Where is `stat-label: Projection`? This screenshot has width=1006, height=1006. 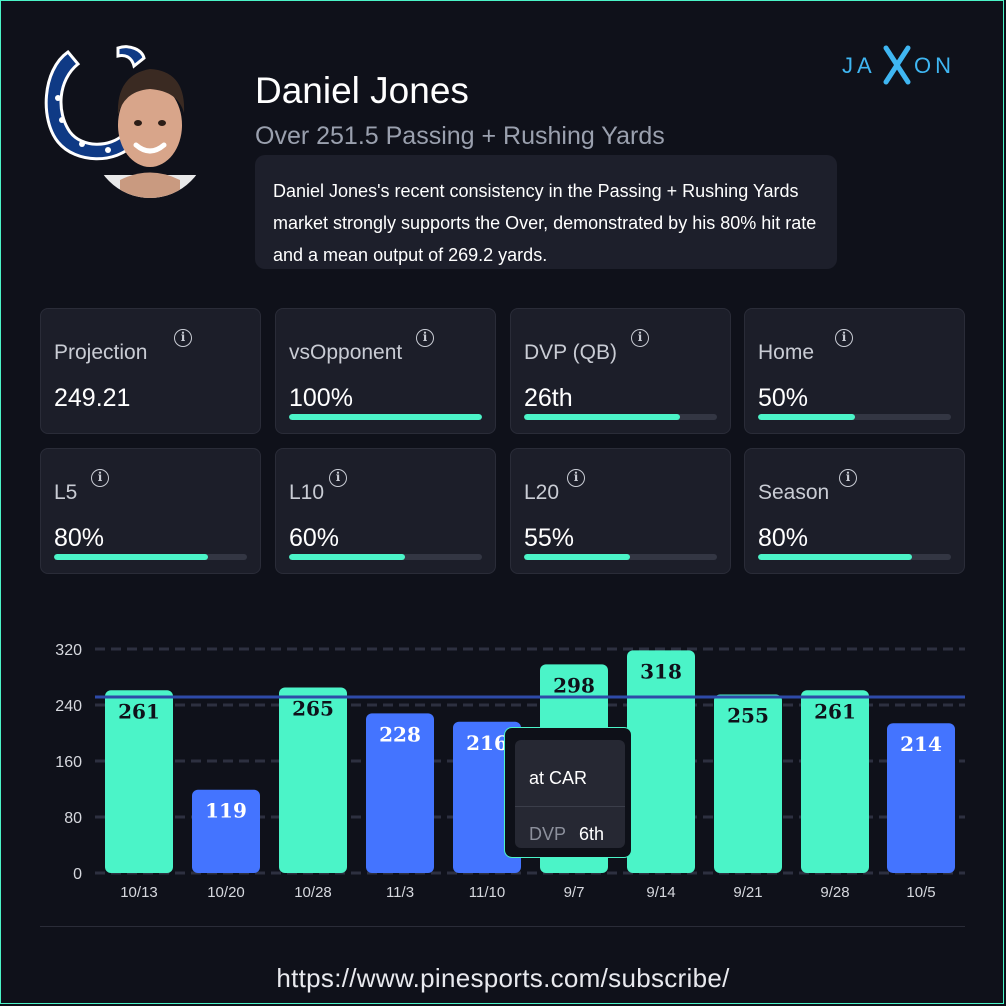 stat-label: Projection is located at coordinates (101, 352).